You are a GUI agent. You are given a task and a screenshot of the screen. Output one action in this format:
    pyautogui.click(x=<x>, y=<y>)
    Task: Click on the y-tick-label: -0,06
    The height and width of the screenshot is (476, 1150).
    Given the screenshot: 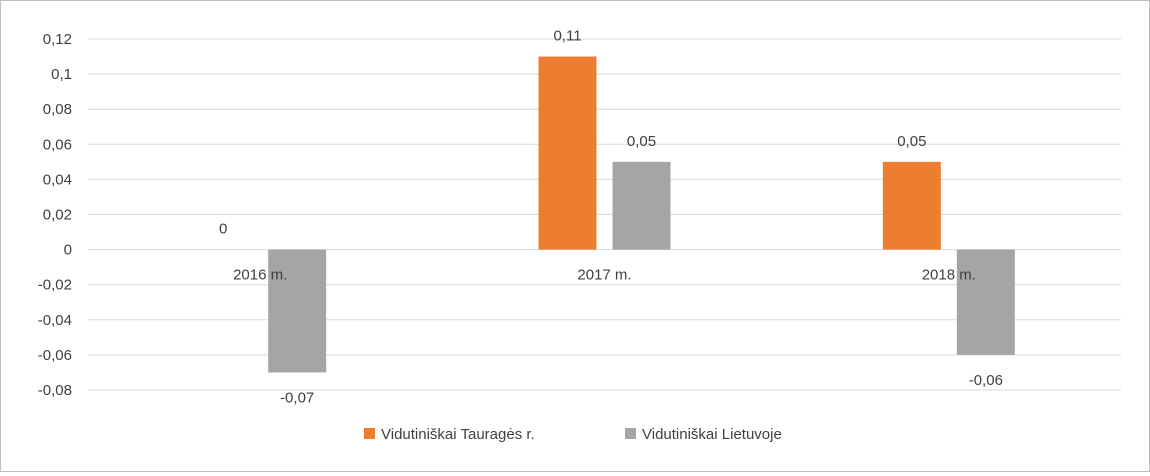 What is the action you would take?
    pyautogui.click(x=55, y=355)
    